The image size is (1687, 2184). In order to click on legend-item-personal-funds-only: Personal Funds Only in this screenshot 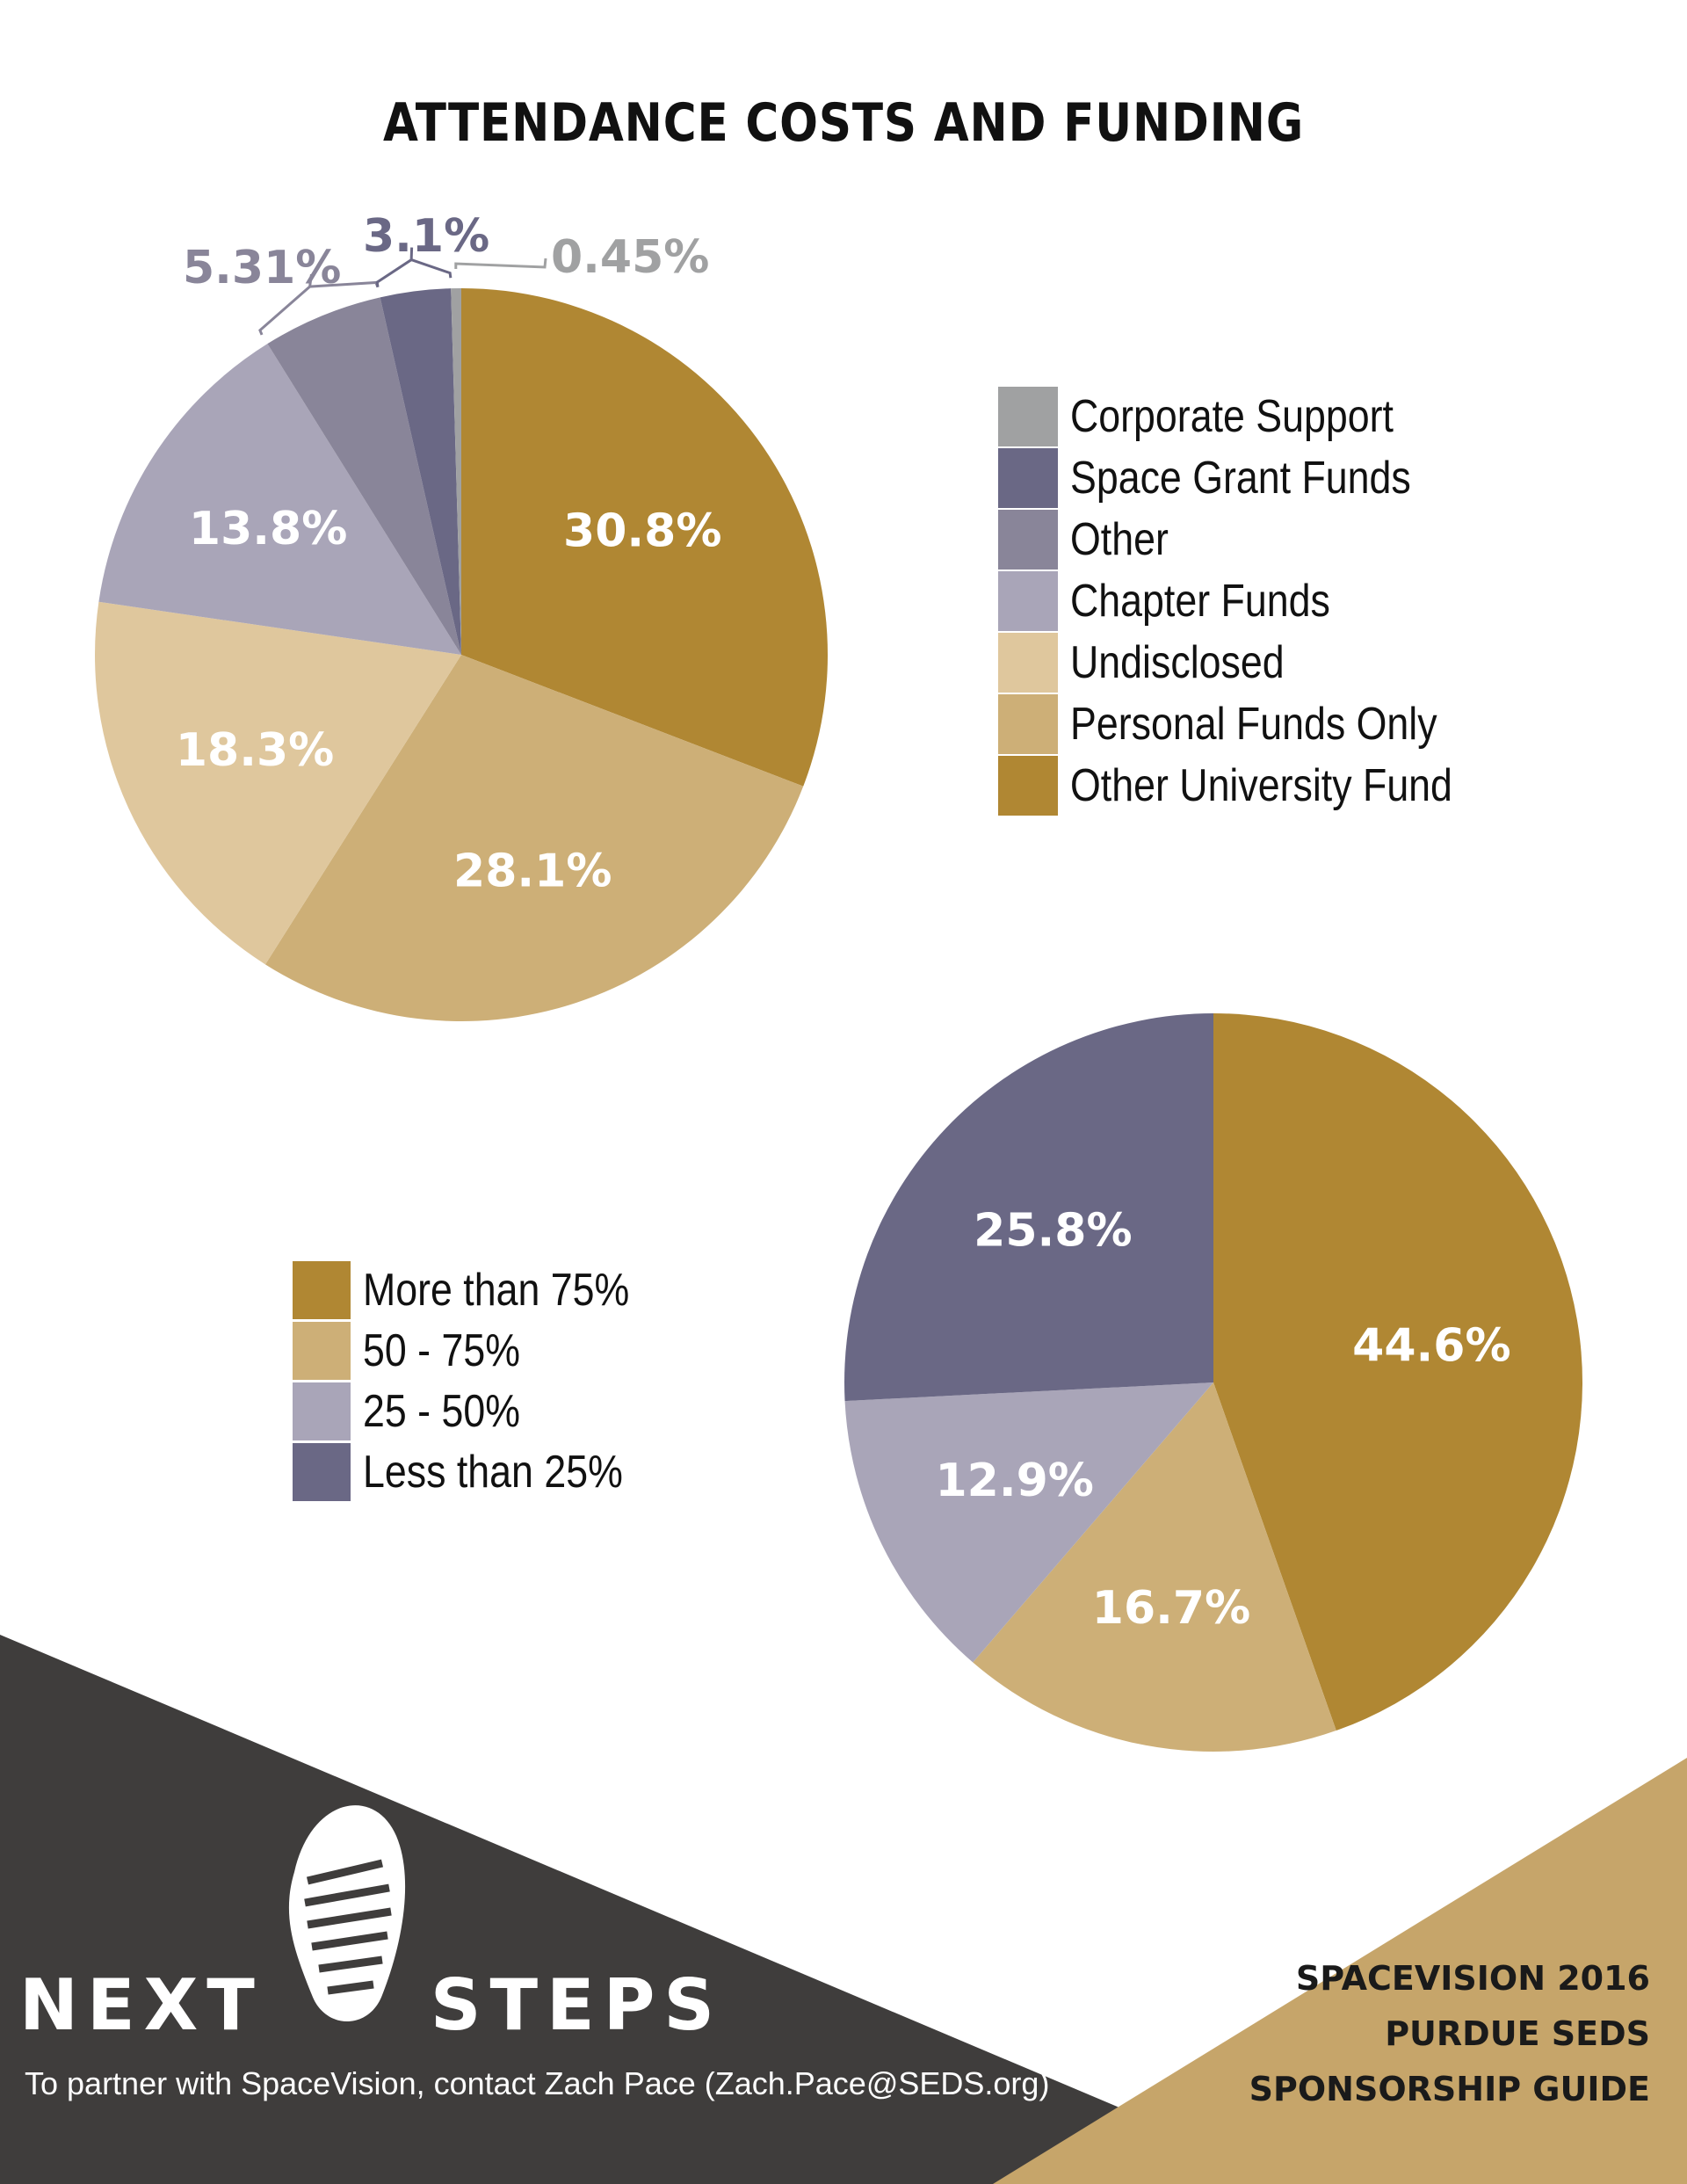, I will do `click(1247, 724)`.